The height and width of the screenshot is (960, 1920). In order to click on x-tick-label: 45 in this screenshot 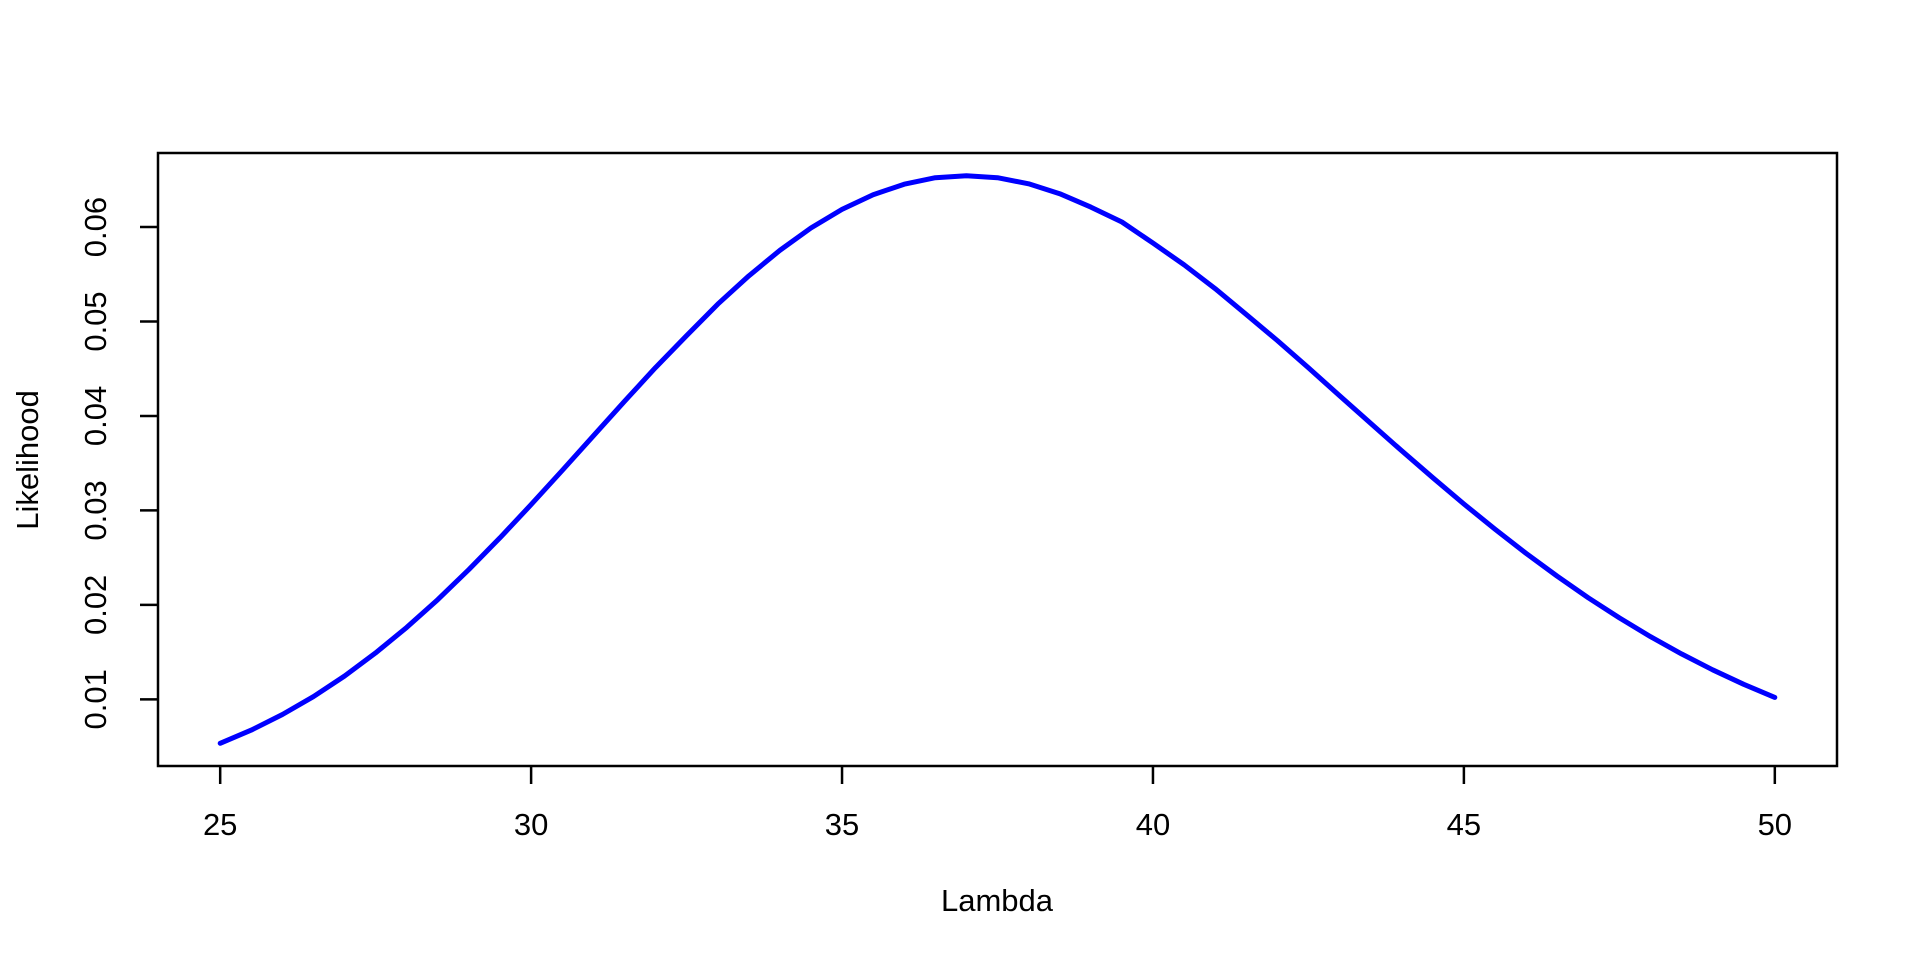, I will do `click(1464, 824)`.